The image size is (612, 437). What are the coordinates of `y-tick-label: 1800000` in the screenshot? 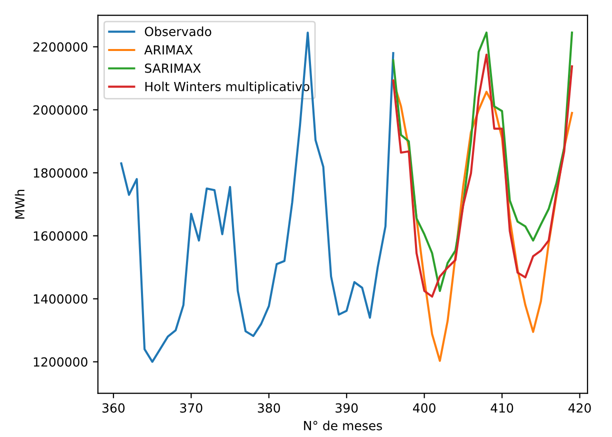 It's located at (61, 173).